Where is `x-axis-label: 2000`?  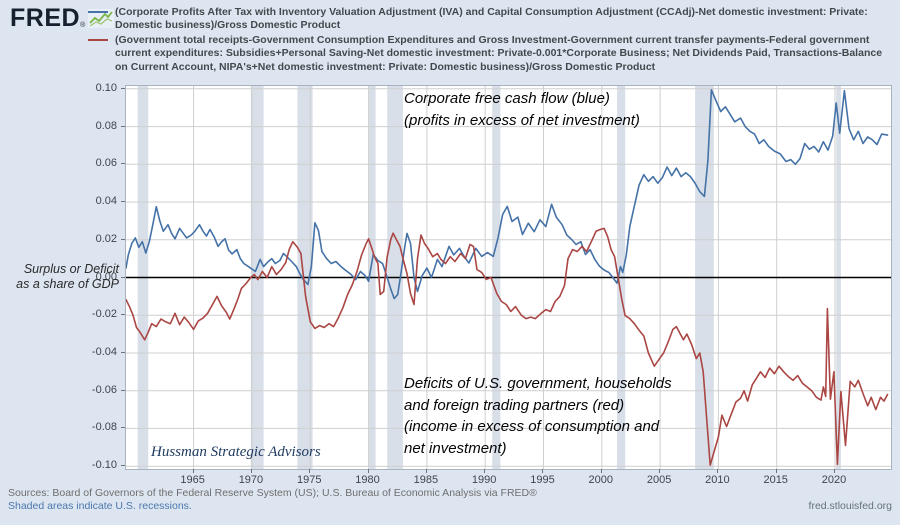 x-axis-label: 2000 is located at coordinates (601, 480).